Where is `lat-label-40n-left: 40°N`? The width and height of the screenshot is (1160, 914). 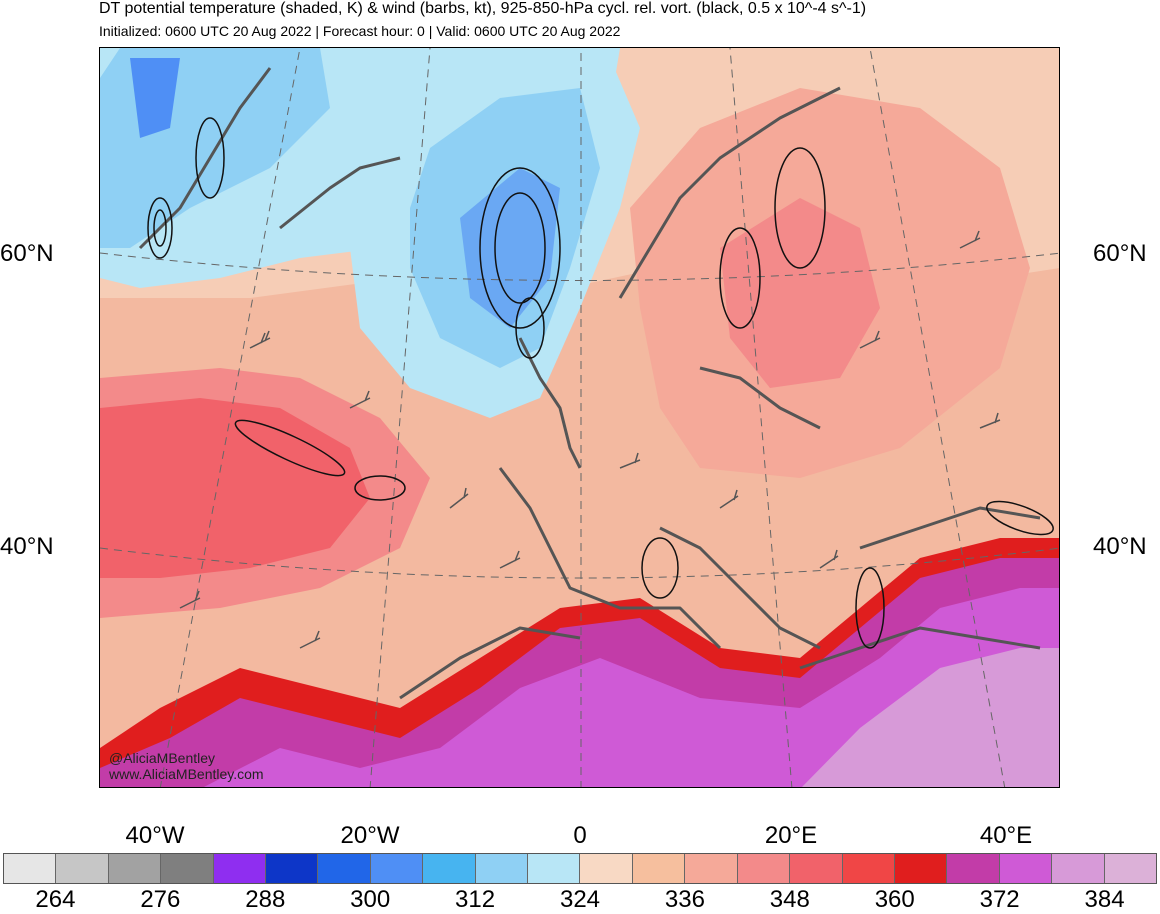
lat-label-40n-left: 40°N is located at coordinates (27, 546).